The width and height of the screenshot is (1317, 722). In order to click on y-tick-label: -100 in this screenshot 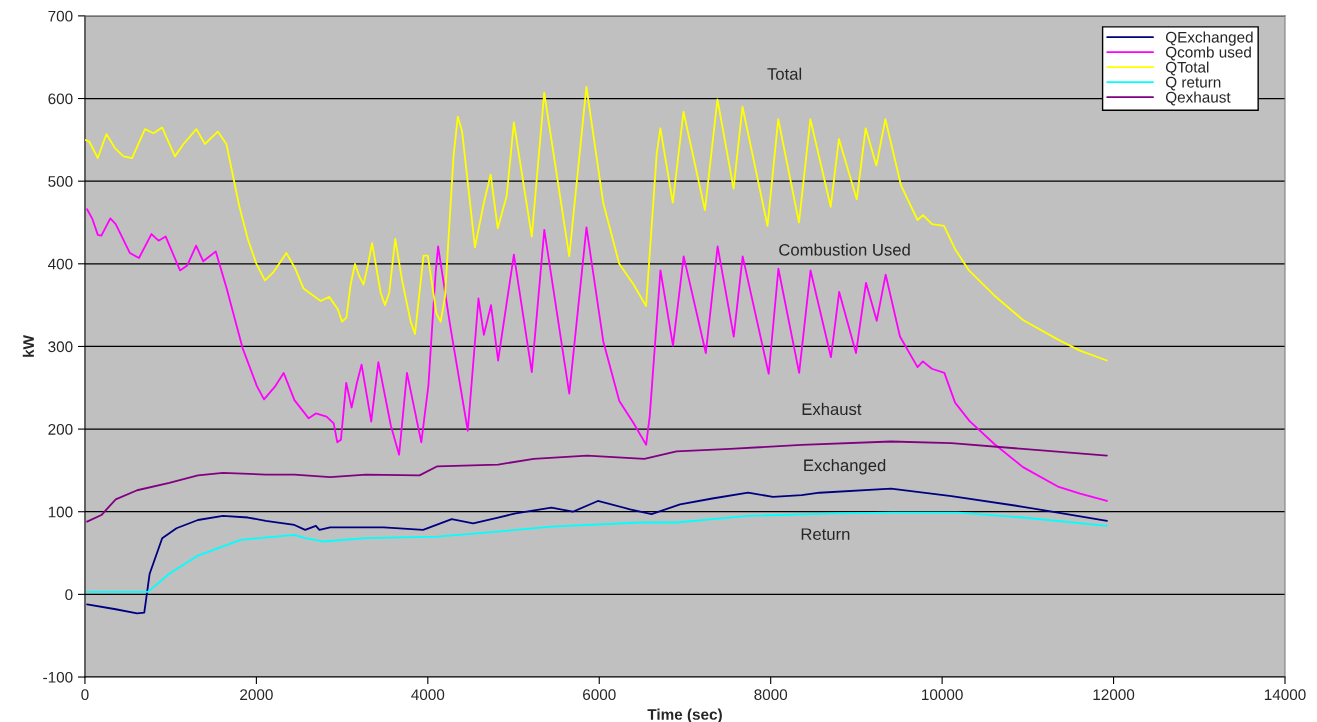, I will do `click(58, 677)`.